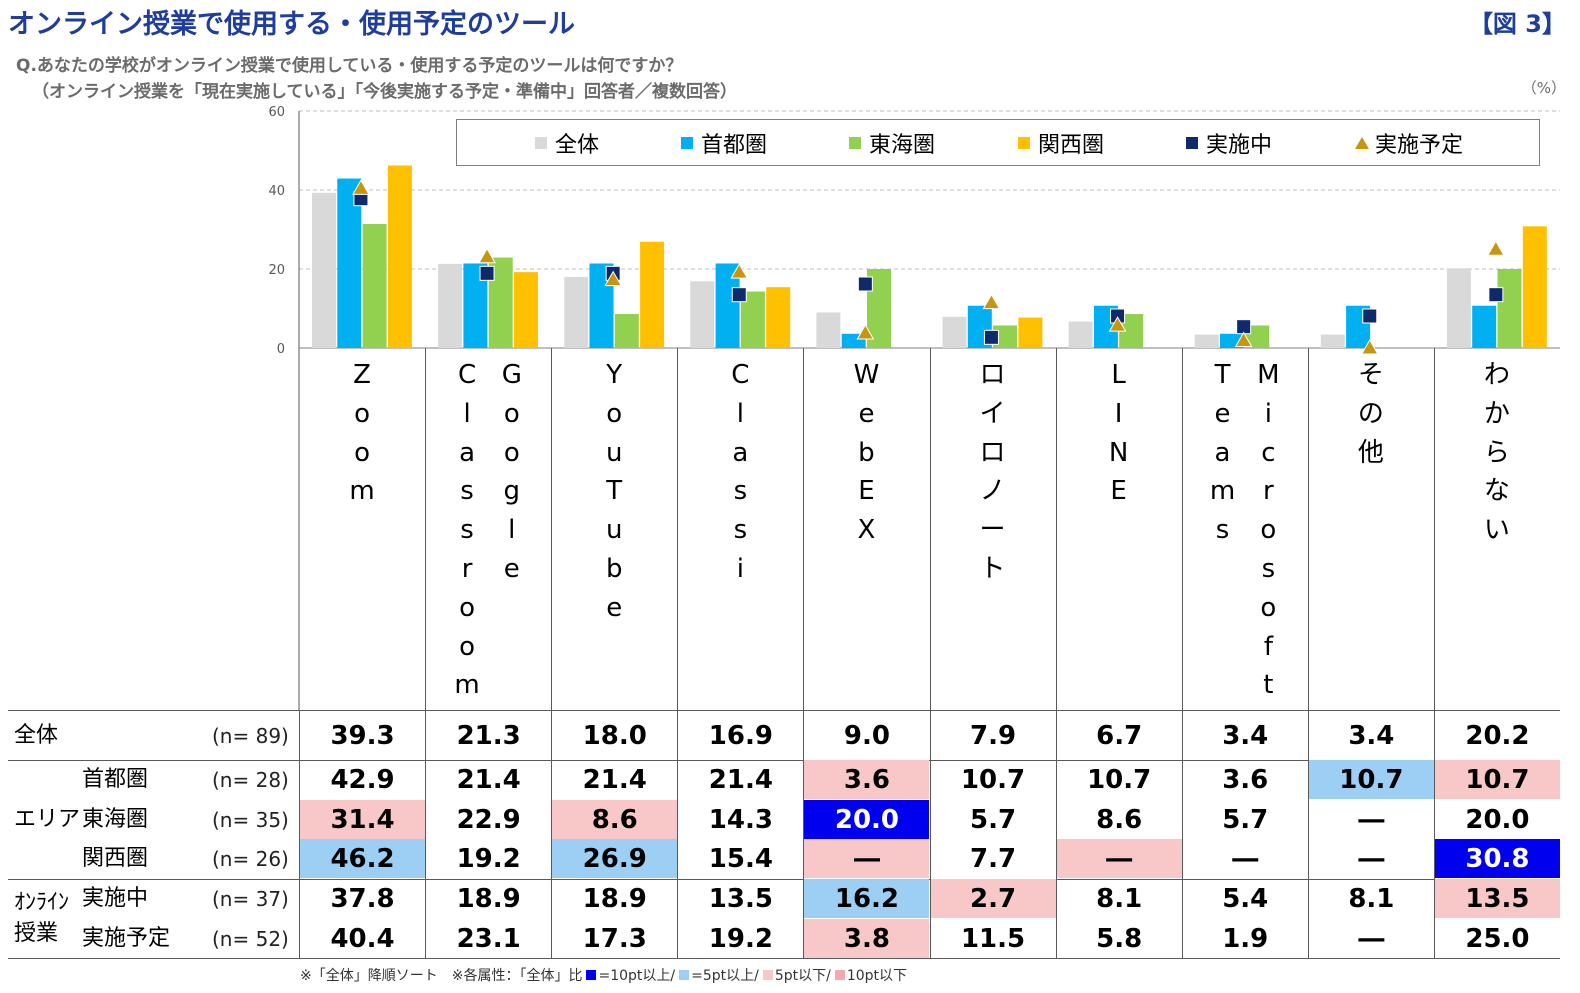 The width and height of the screenshot is (1580, 993). I want to click on legend-label: 全体, so click(577, 145).